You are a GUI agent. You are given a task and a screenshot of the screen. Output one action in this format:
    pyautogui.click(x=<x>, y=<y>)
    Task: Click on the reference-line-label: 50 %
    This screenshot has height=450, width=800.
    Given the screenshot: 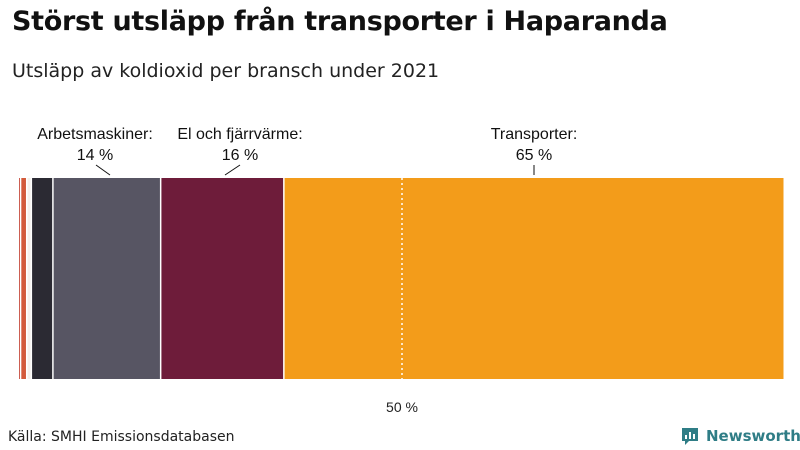 What is the action you would take?
    pyautogui.click(x=402, y=407)
    